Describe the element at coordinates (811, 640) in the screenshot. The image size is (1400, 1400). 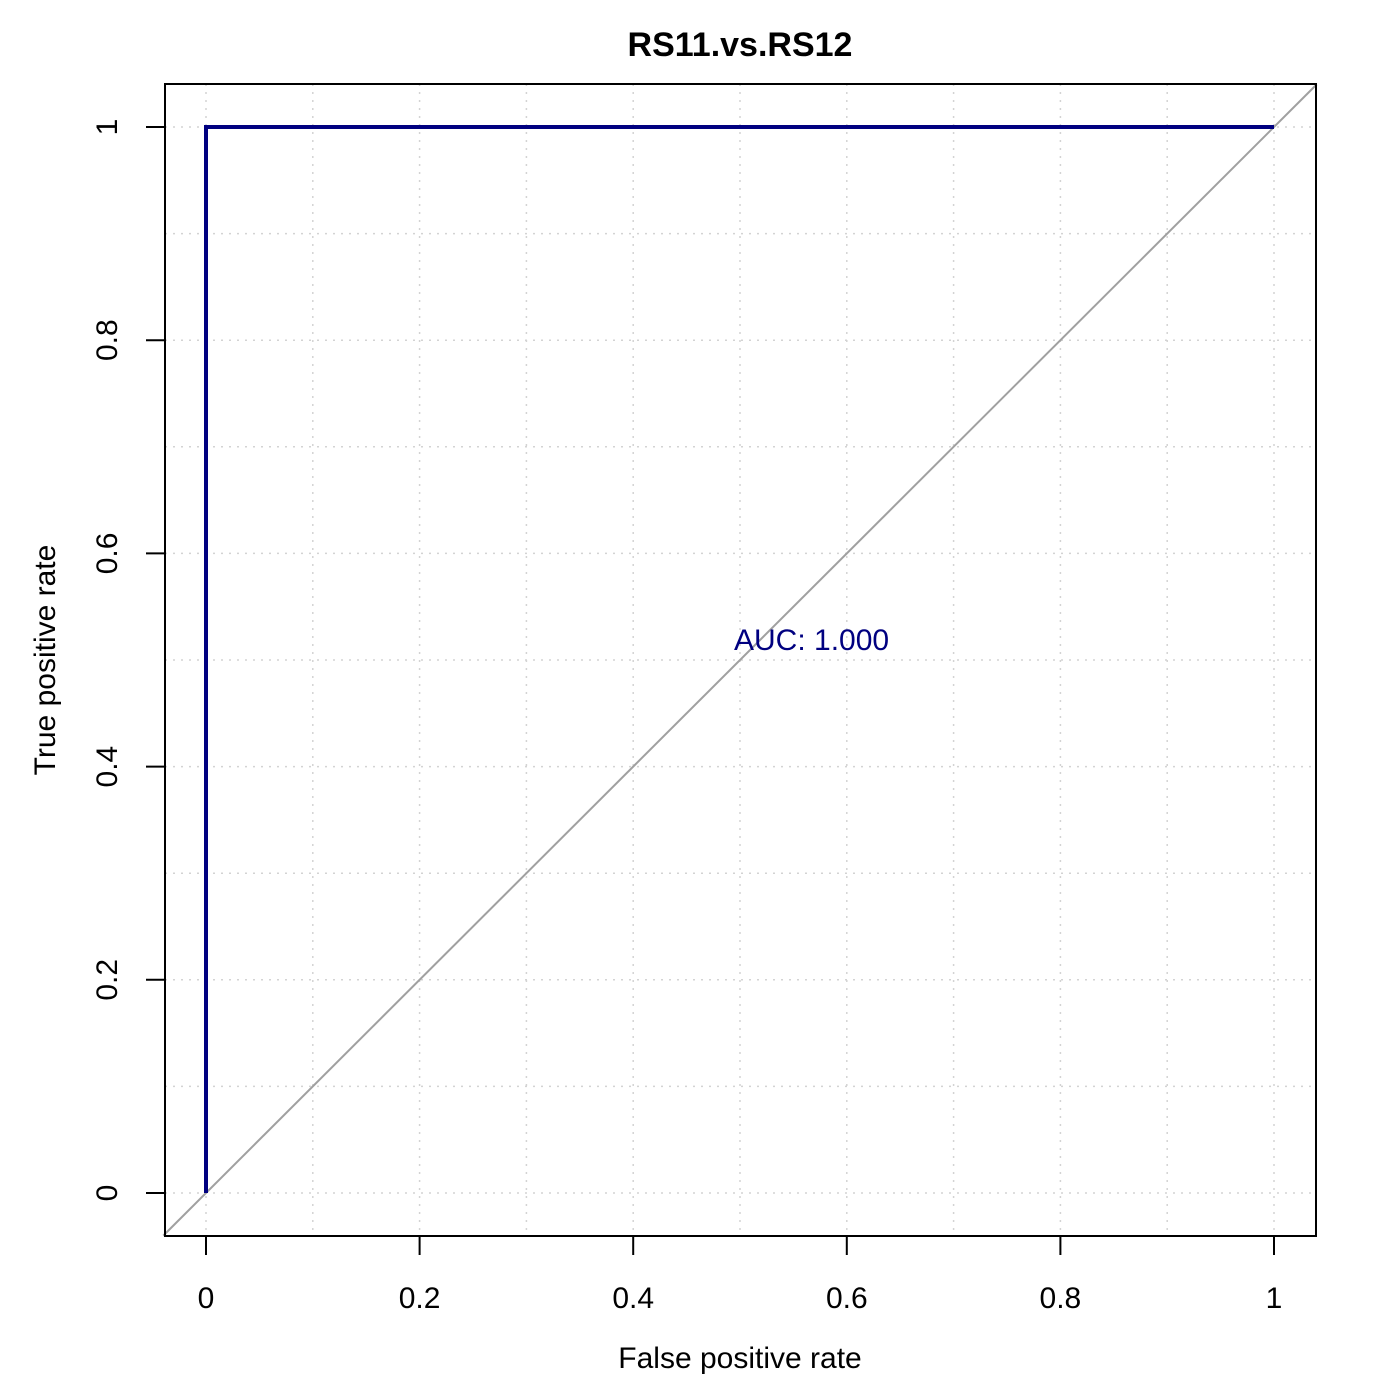
I see `auc-annotation: AUC: 1.000` at that location.